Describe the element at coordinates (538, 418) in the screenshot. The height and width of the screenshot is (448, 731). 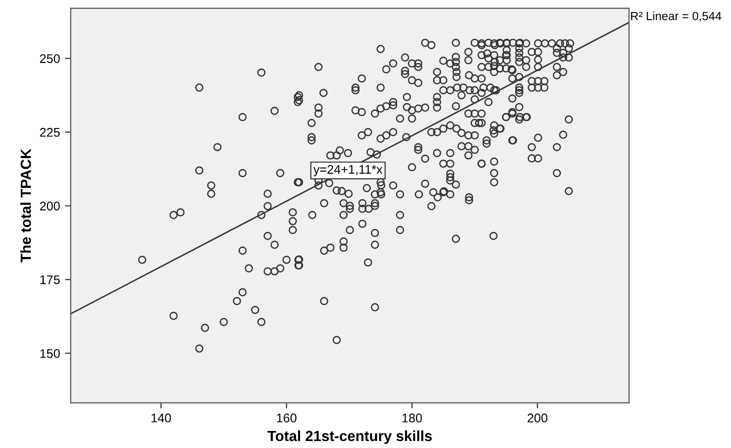
I see `x-tick-label: 200` at that location.